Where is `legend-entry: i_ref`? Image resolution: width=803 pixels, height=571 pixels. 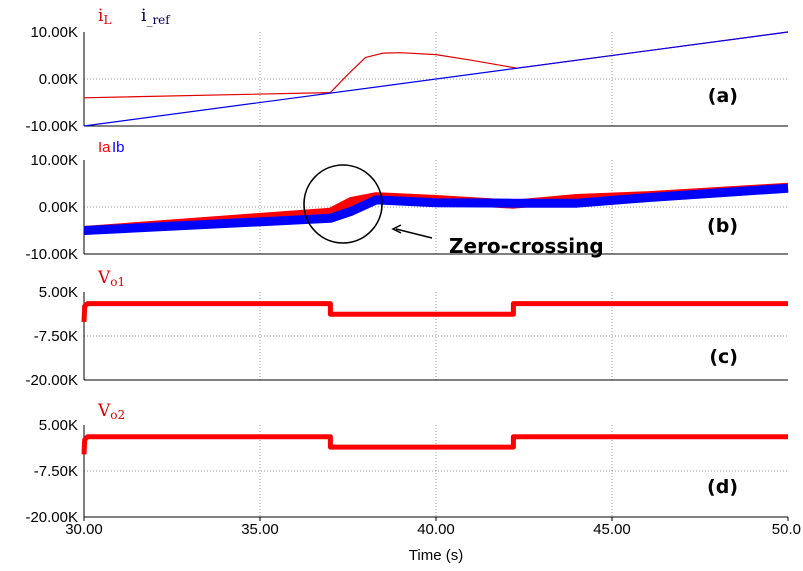 legend-entry: i_ref is located at coordinates (156, 16).